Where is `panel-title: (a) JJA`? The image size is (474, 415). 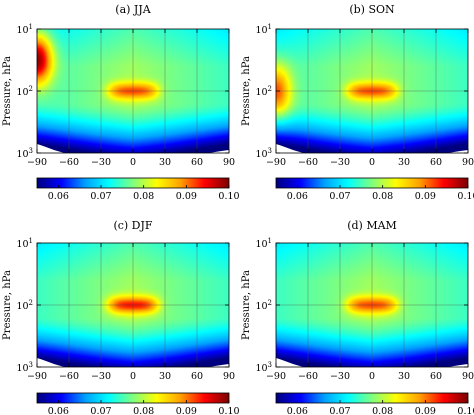 panel-title: (a) JJA is located at coordinates (133, 9).